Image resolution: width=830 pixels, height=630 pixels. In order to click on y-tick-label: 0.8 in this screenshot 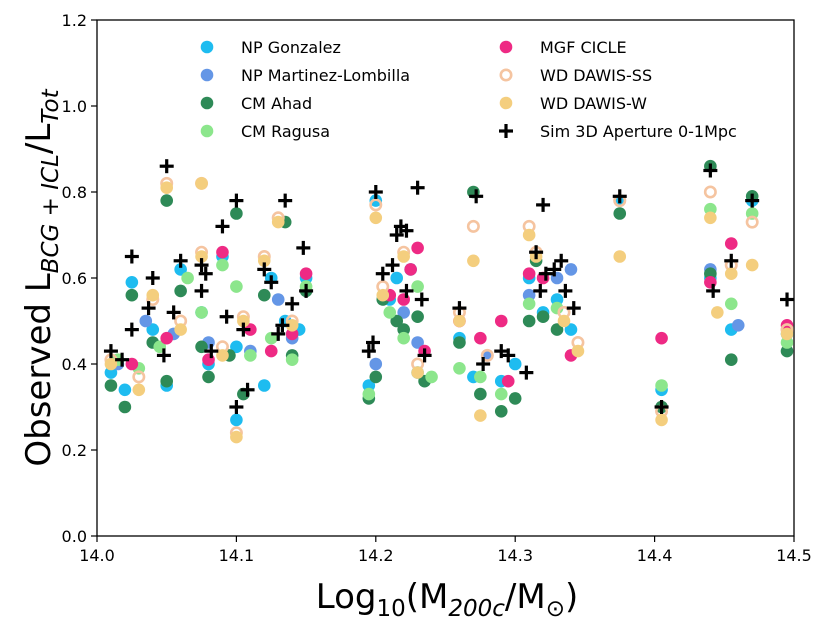, I will do `click(74, 192)`.